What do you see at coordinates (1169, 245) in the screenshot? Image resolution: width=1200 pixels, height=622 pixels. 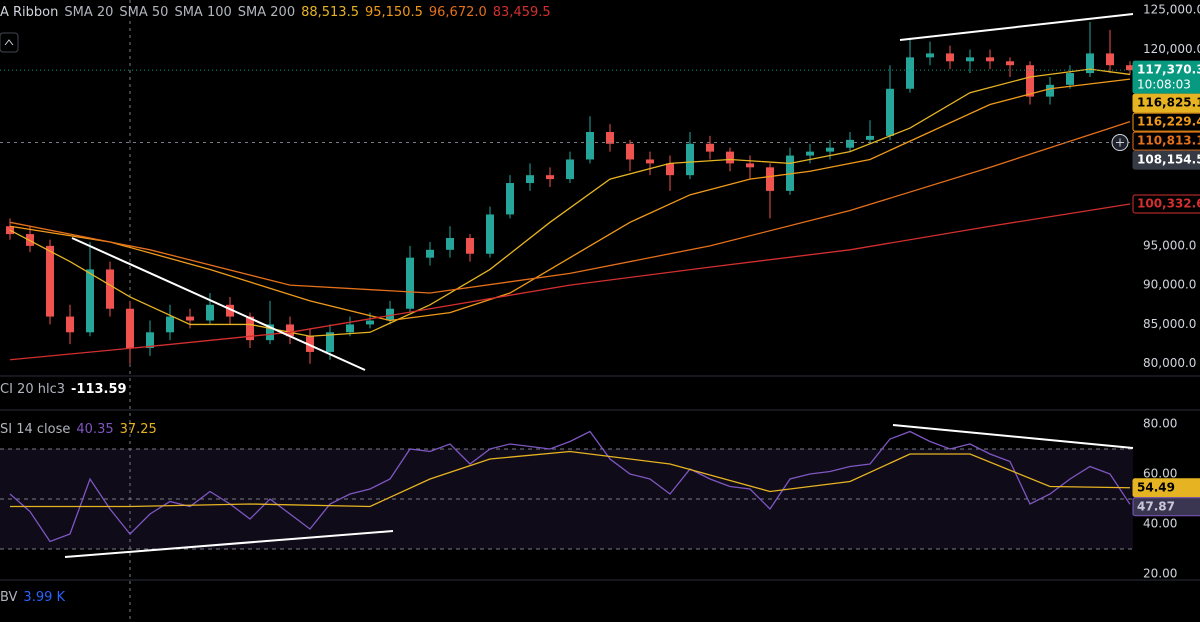 I see `y-tick-label: 95,000.0` at bounding box center [1169, 245].